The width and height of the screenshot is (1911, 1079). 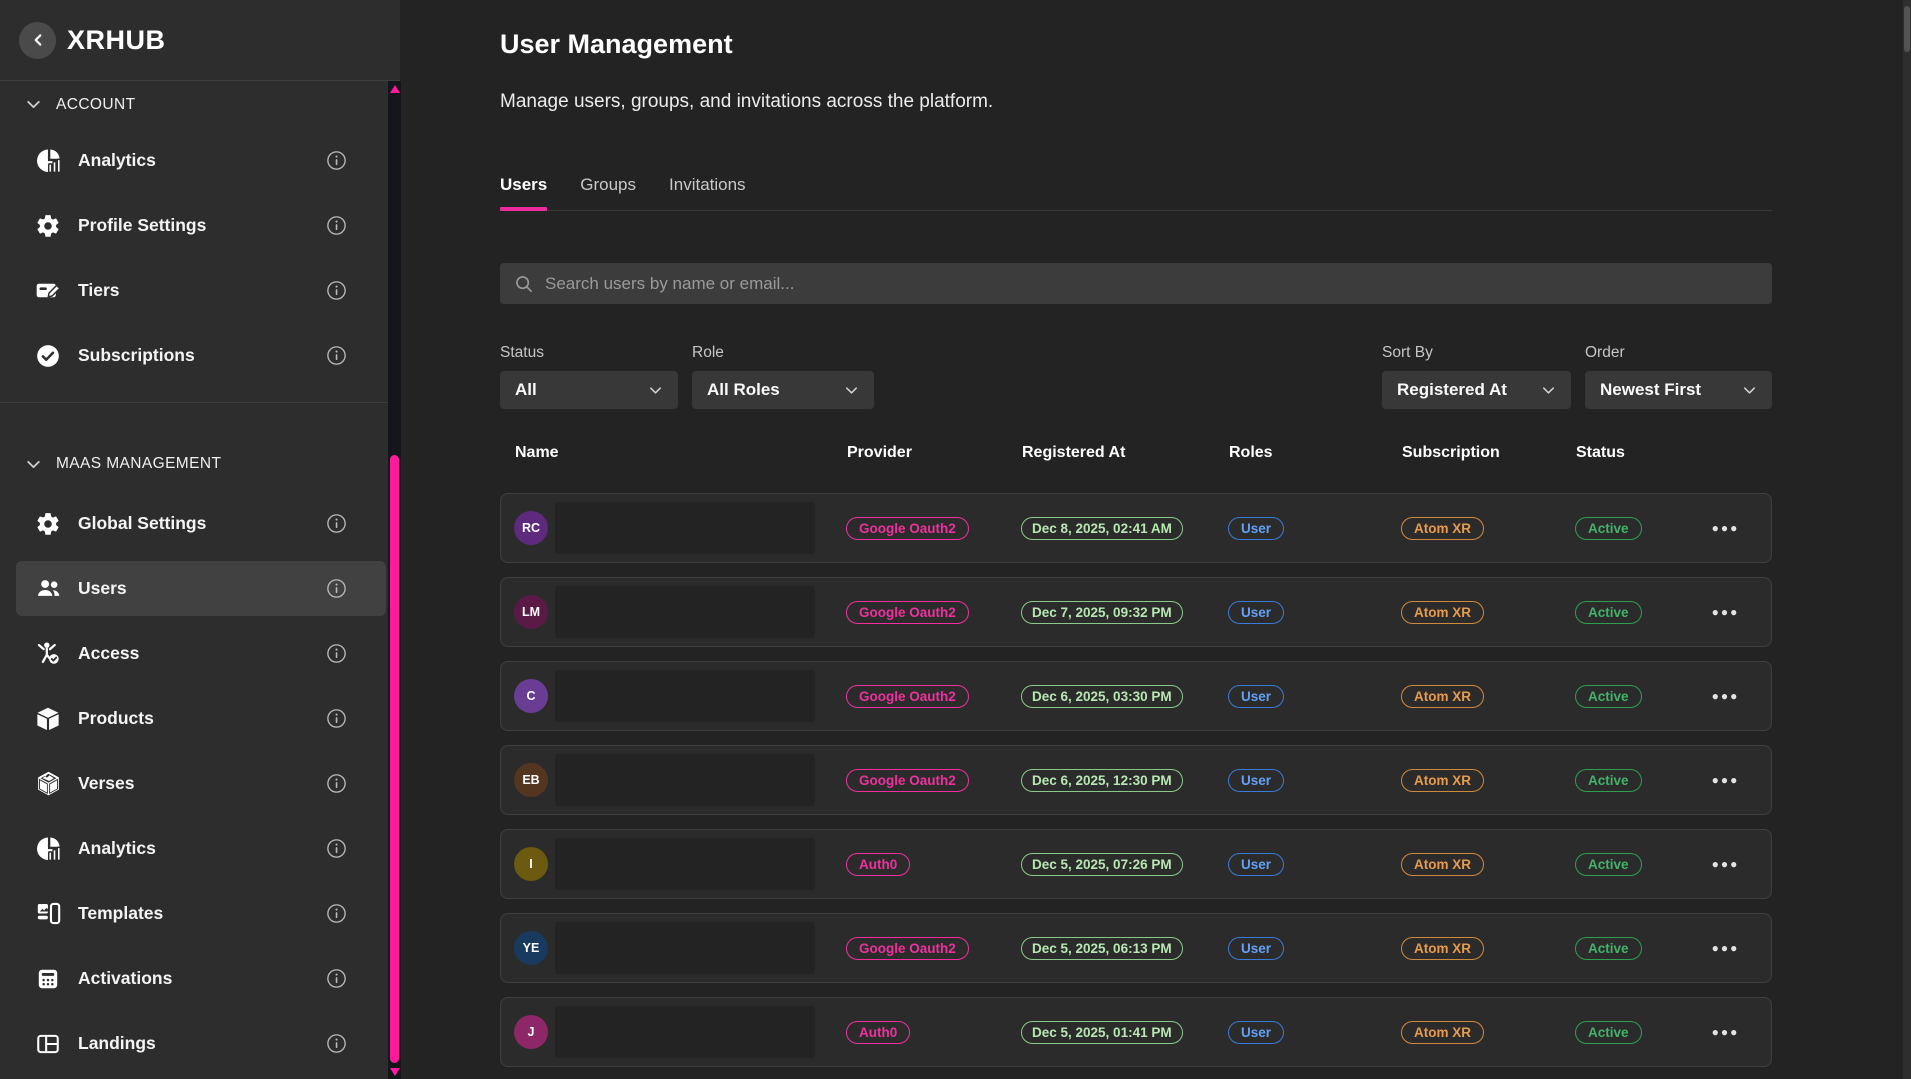 What do you see at coordinates (200, 783) in the screenshot?
I see `sidebar-item-verses: Verses` at bounding box center [200, 783].